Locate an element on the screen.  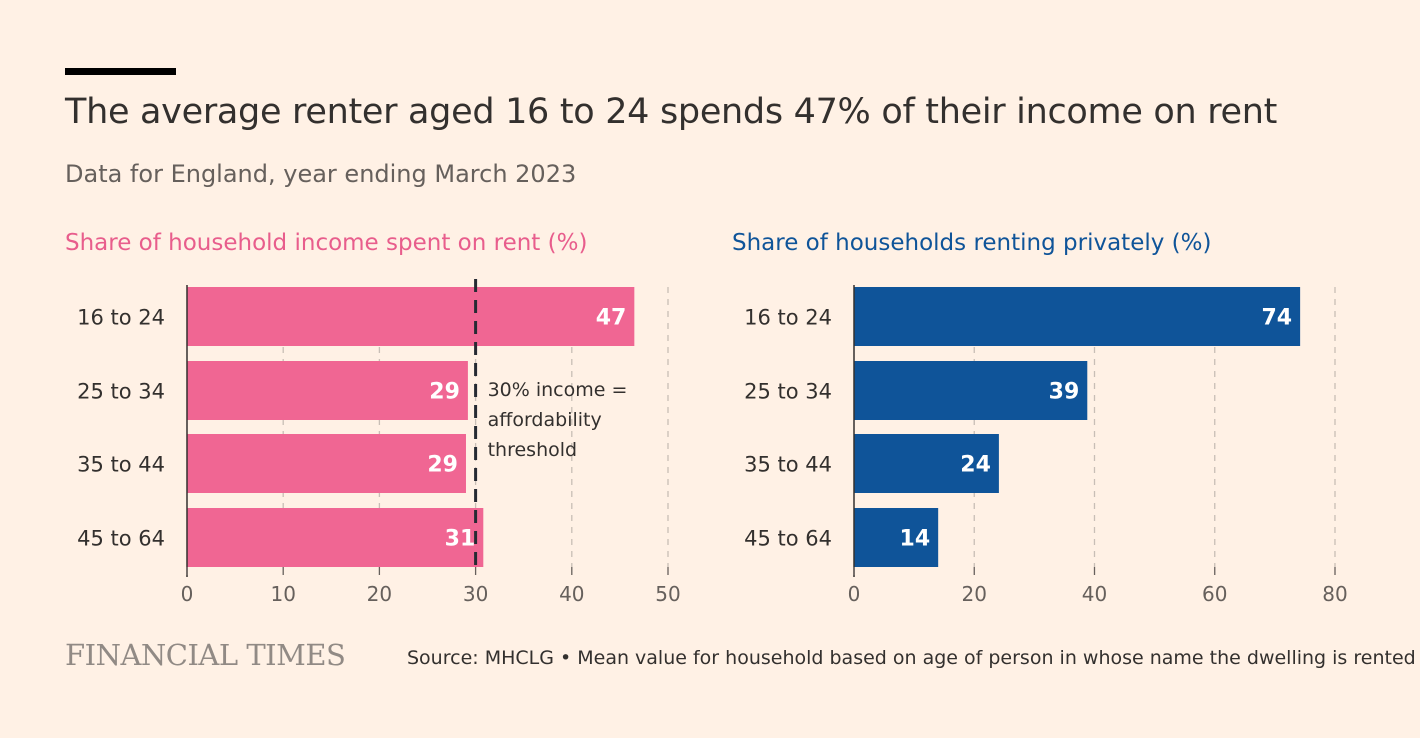
ft-top-bar is located at coordinates (120, 71).